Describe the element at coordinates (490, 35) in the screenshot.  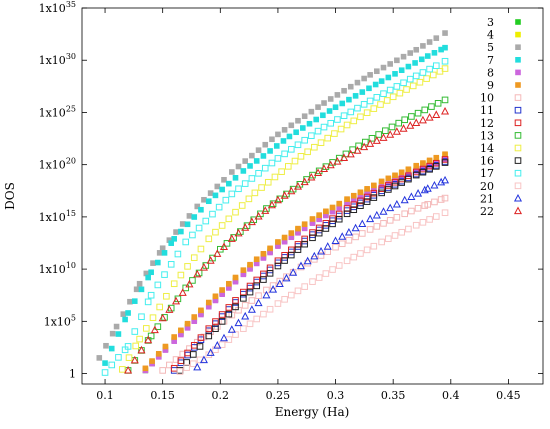
I see `legend-label: 4` at that location.